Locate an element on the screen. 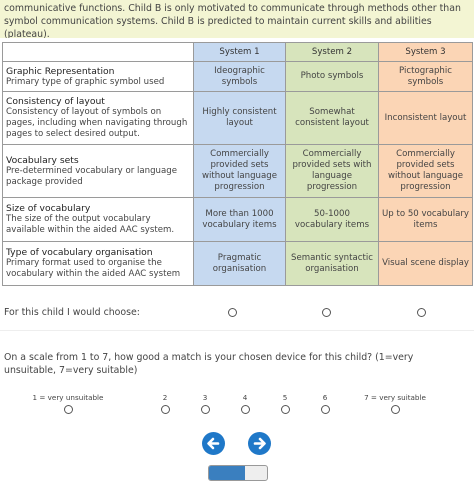  header-cell: System 1 is located at coordinates (239, 52).